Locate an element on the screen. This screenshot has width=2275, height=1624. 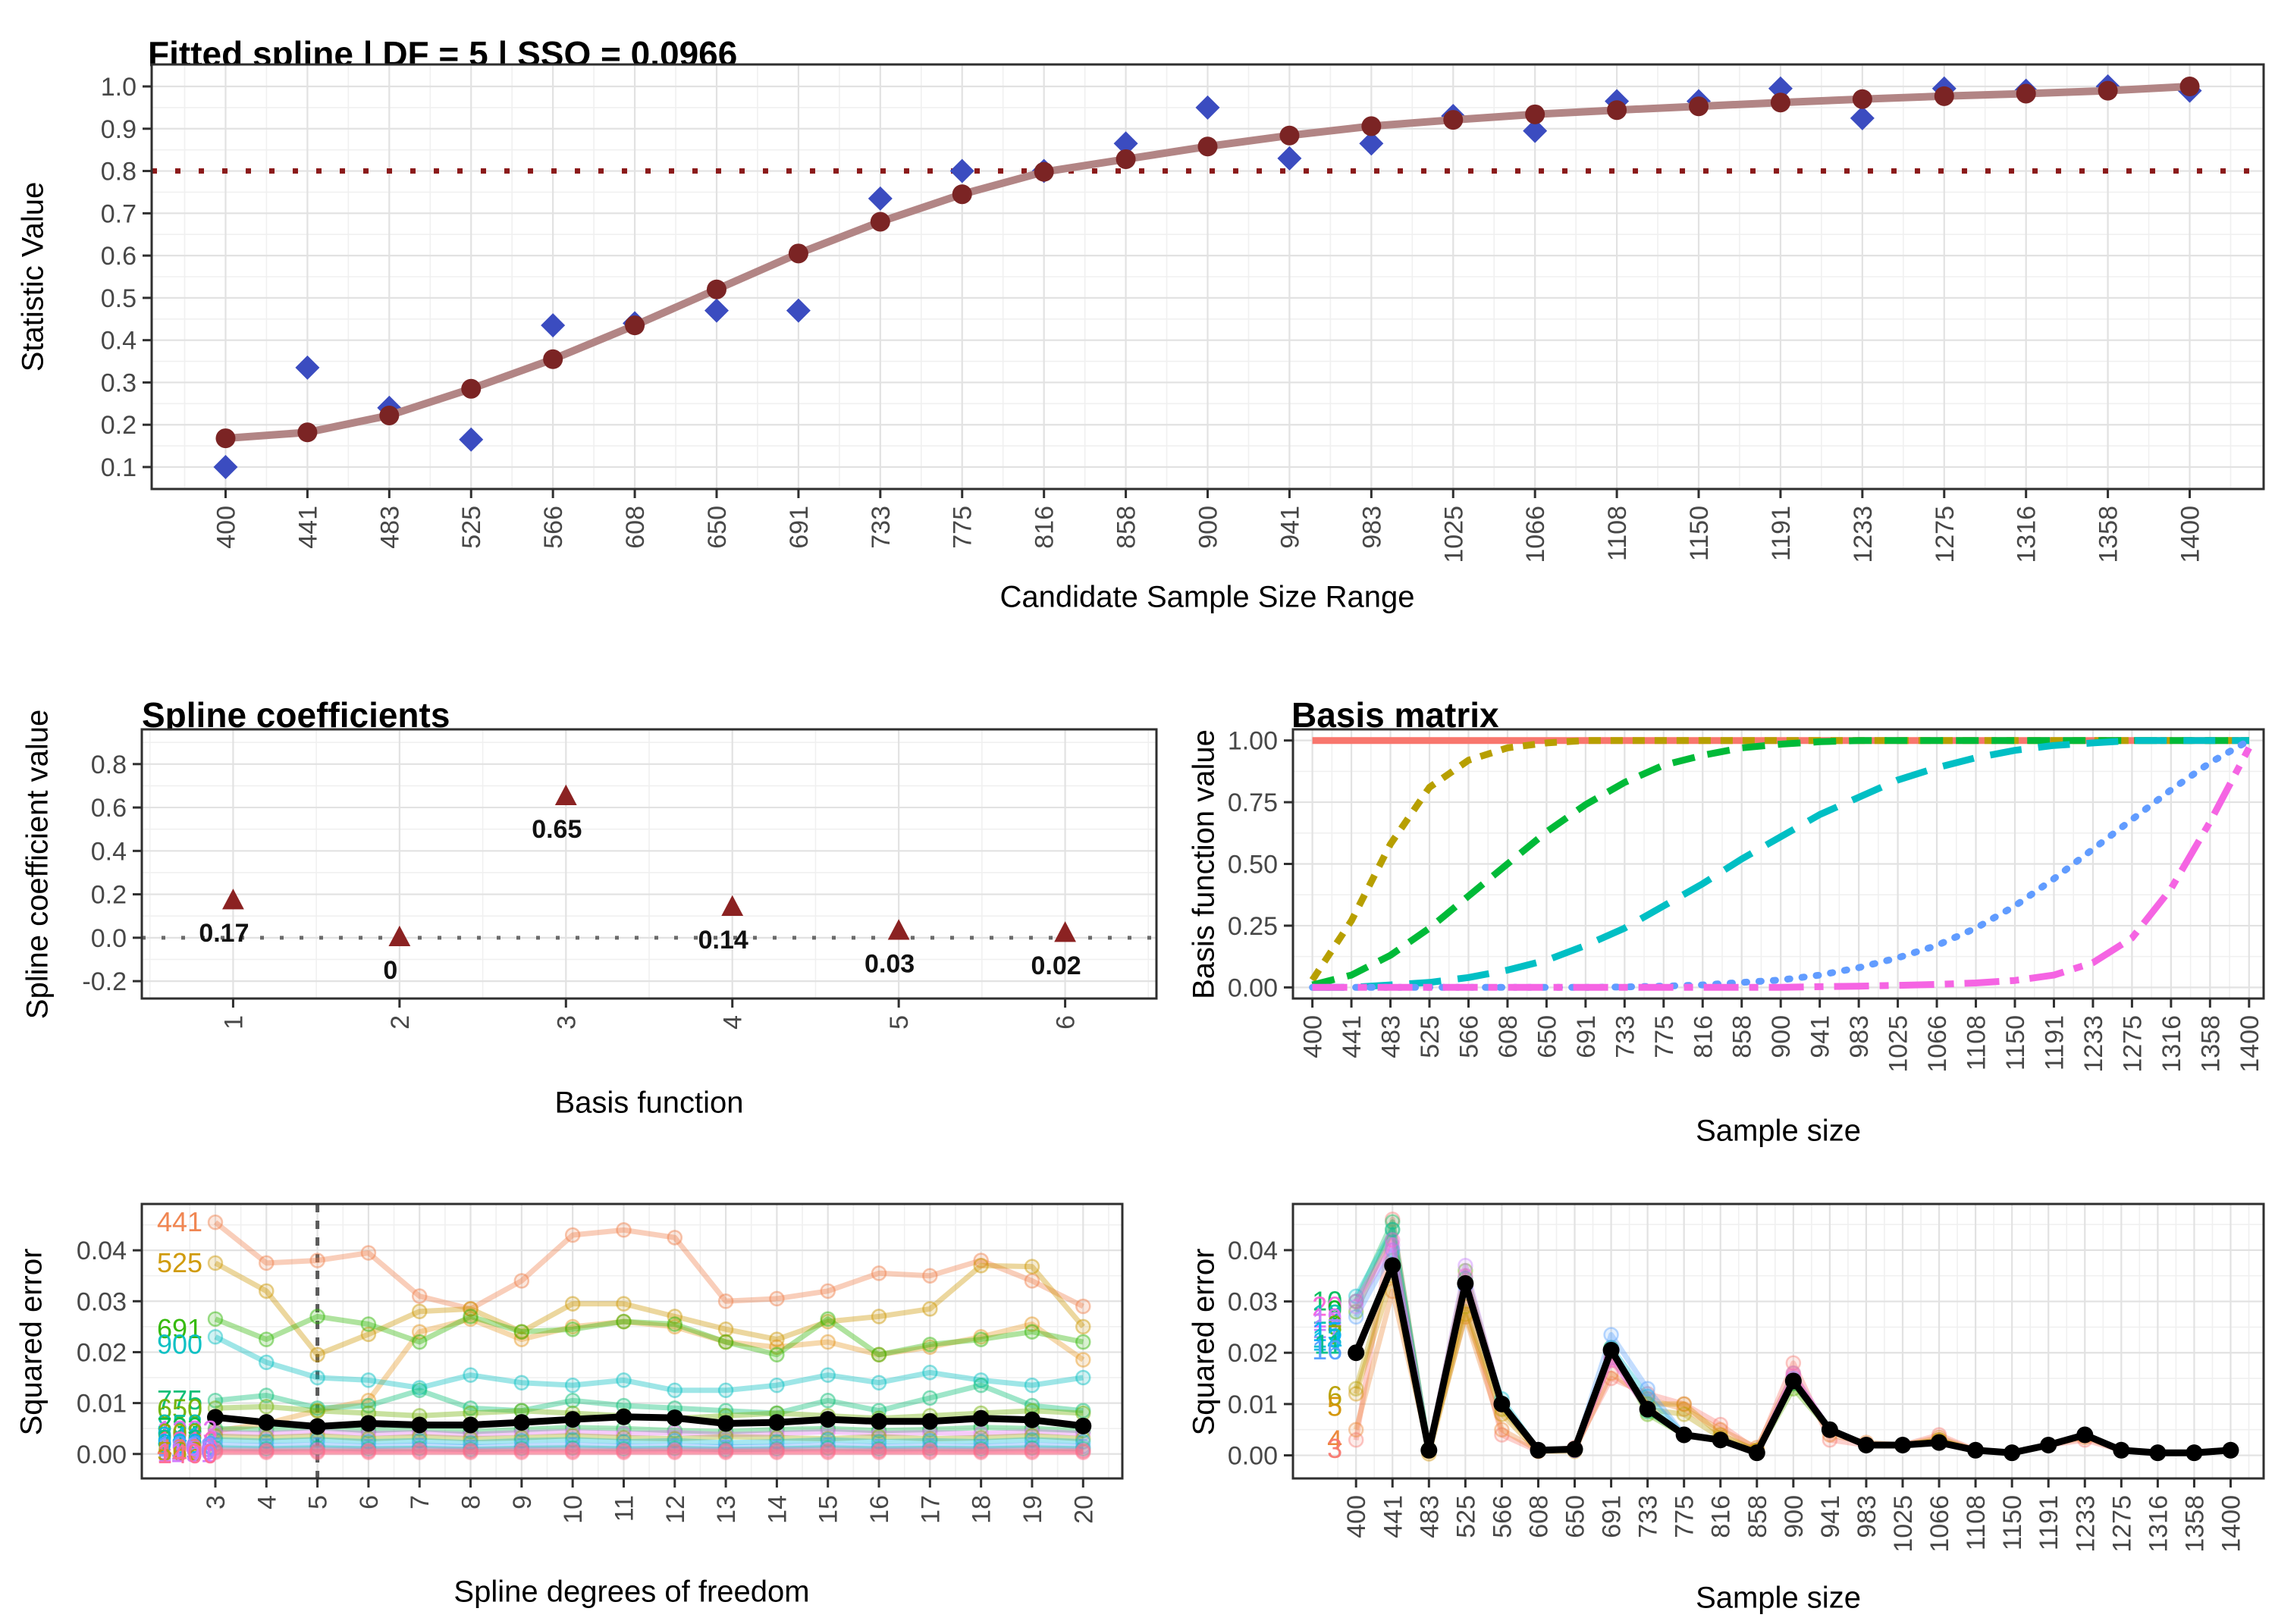
svg-text: 3 is located at coordinates (1334, 1448).